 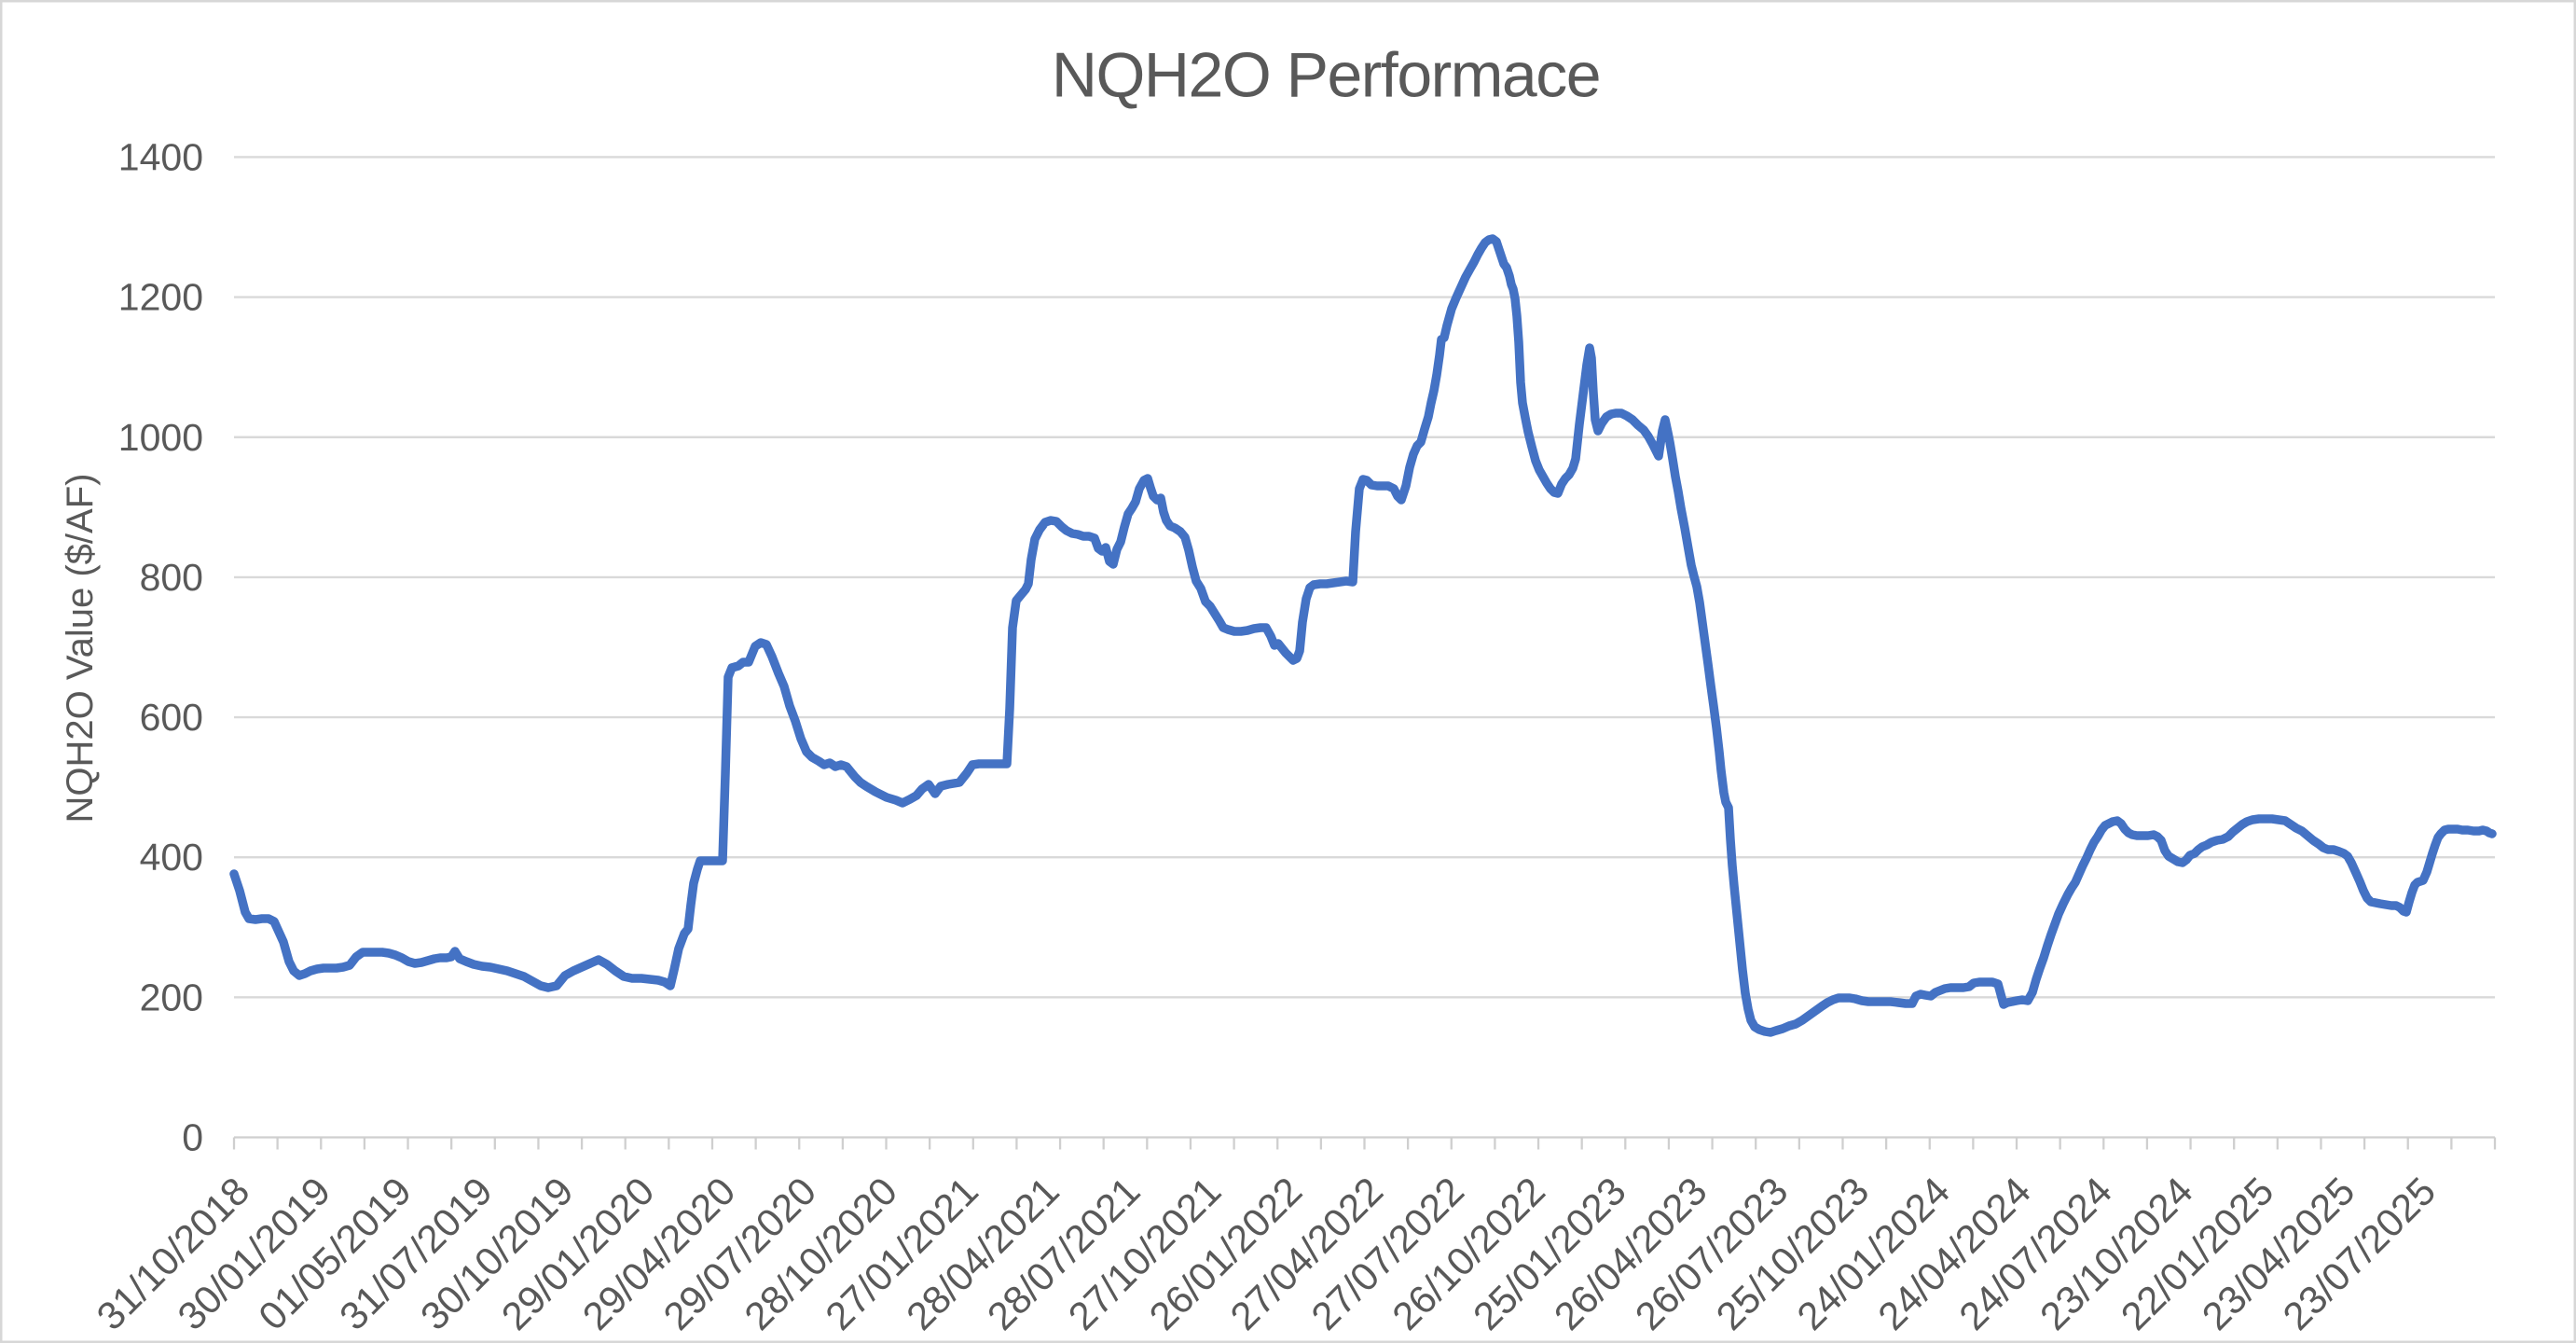 I want to click on svg-text: NQH2O Value ($/AF), so click(x=80, y=649).